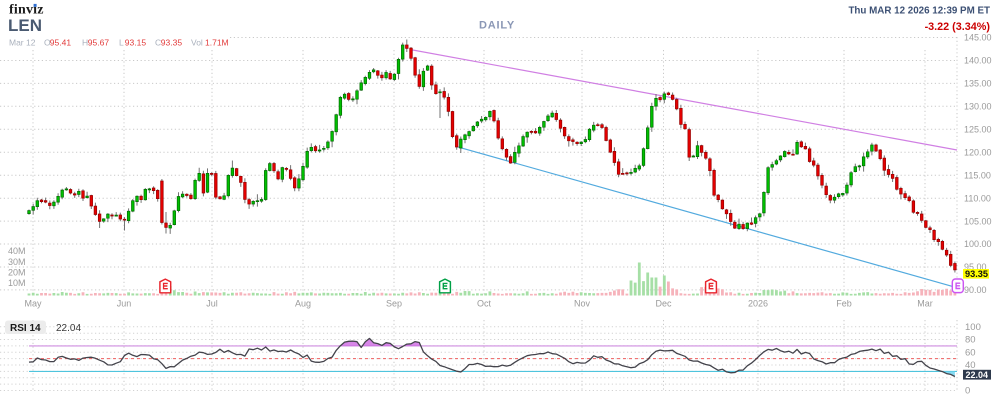 Image resolution: width=1000 pixels, height=407 pixels. I want to click on svg-text: 95.00, so click(975, 267).